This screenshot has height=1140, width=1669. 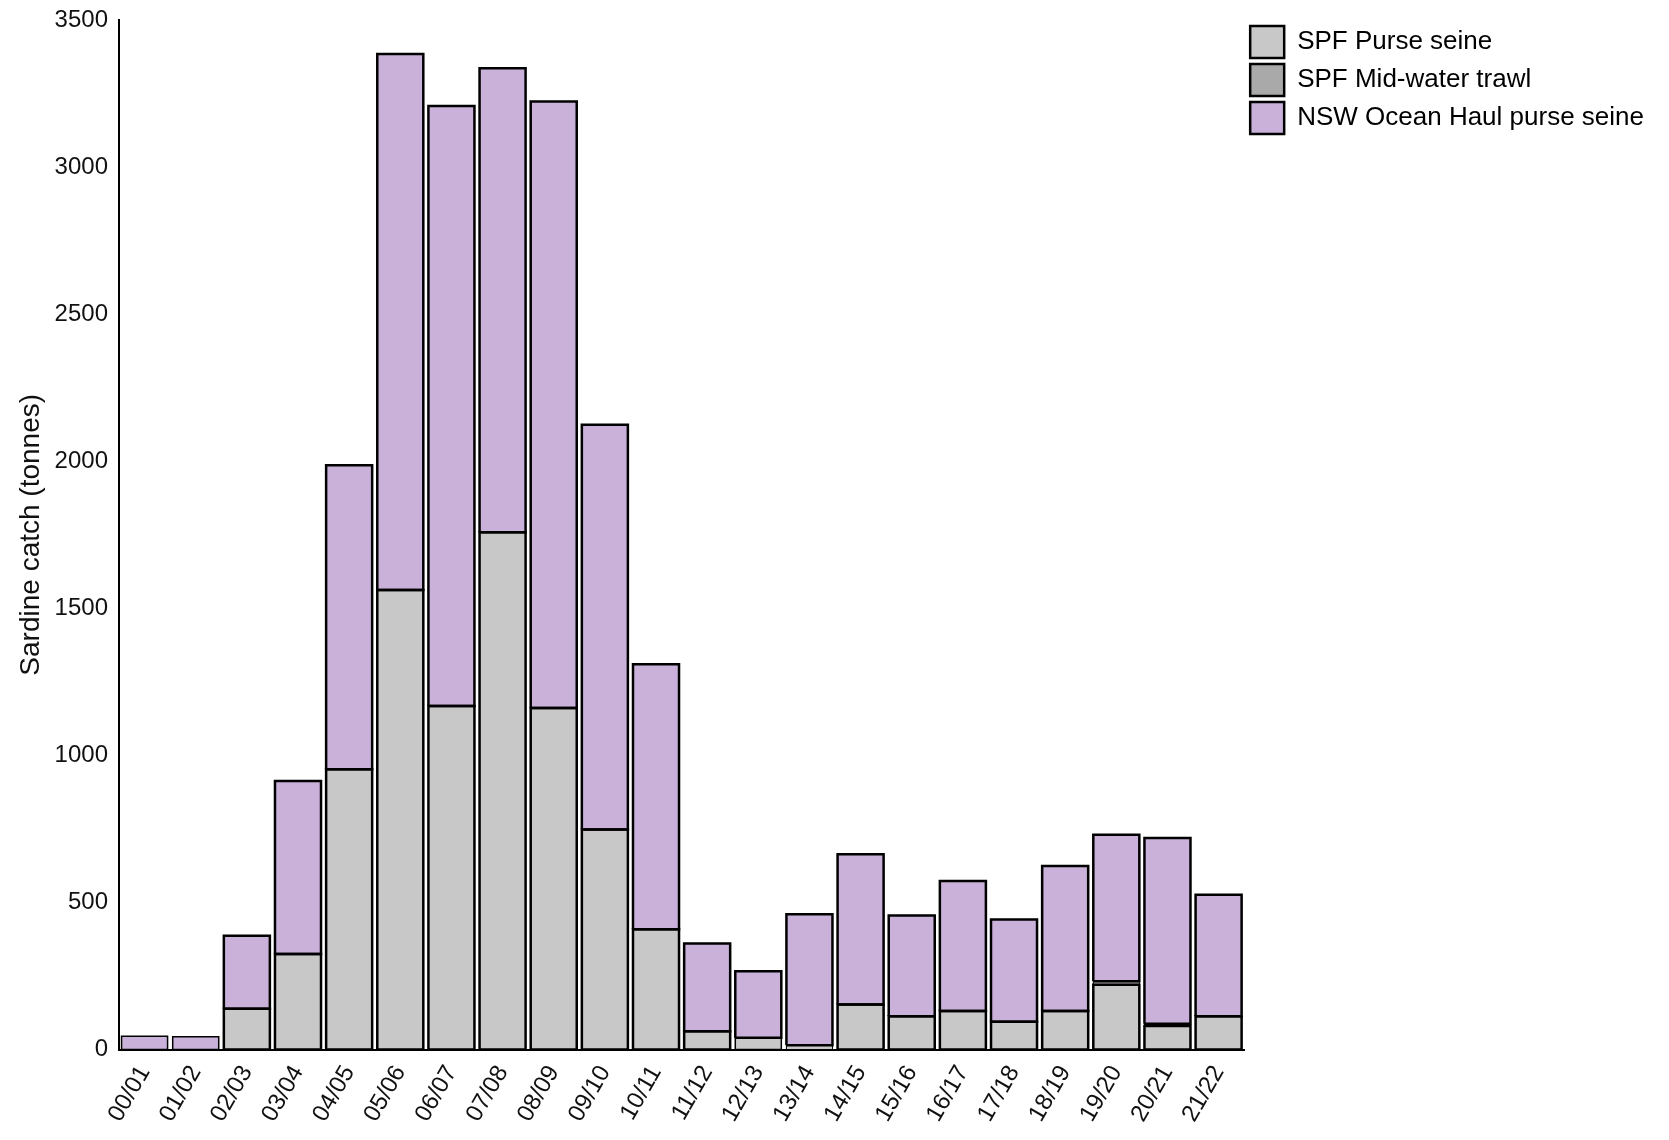 What do you see at coordinates (81, 606) in the screenshot?
I see `y-tick-label: 1500` at bounding box center [81, 606].